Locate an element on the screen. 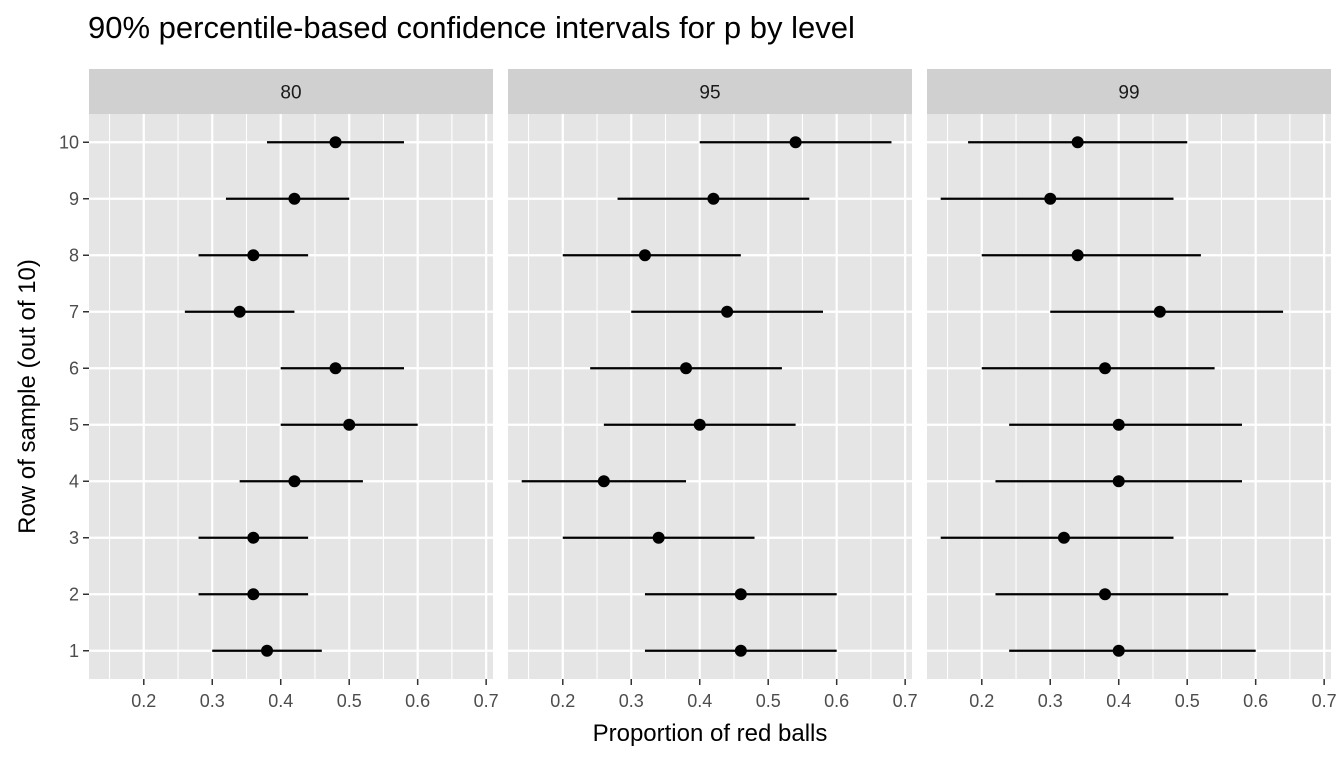 Image resolution: width=1344 pixels, height=768 pixels. y-tick-label: 9 is located at coordinates (74, 199).